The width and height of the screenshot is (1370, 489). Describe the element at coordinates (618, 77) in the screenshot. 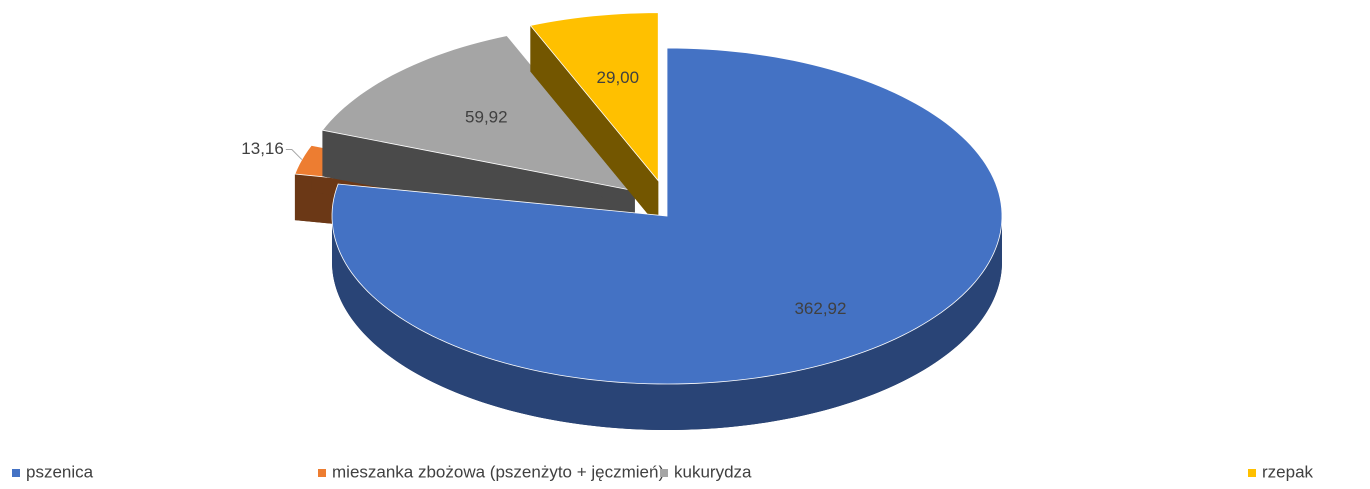

I see `data-label: 29,00` at that location.